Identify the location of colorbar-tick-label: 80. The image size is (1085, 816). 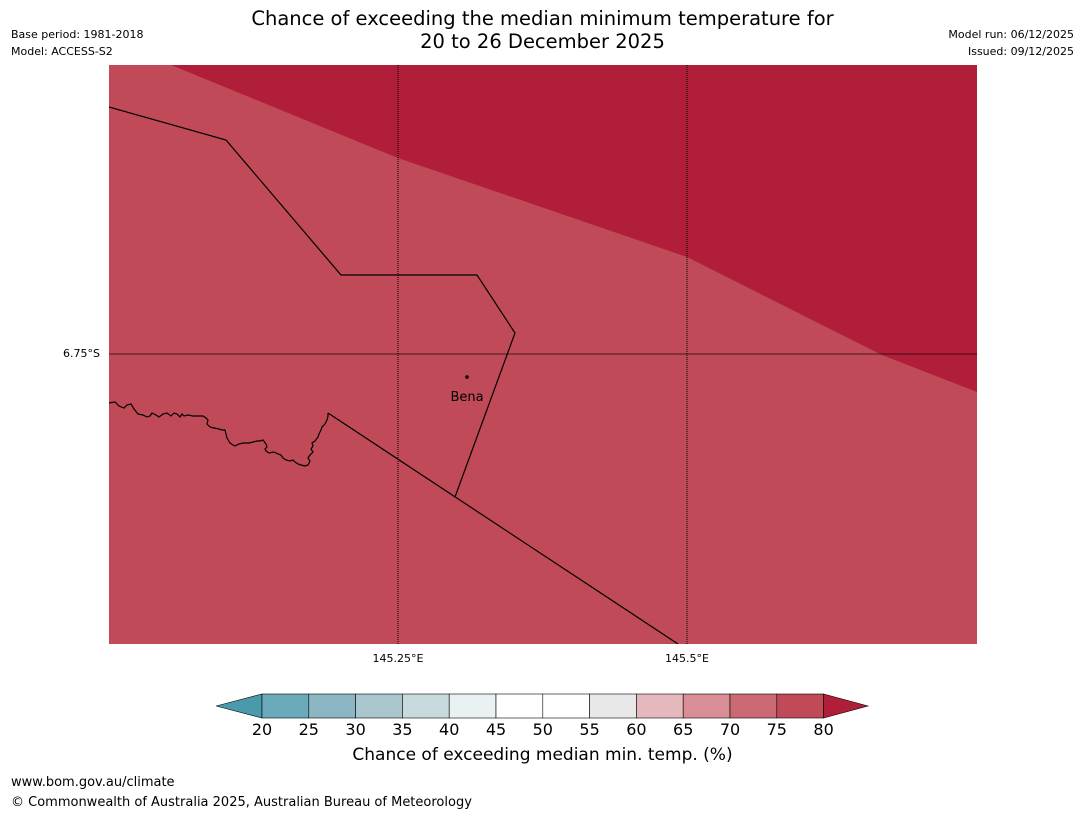
(823, 729).